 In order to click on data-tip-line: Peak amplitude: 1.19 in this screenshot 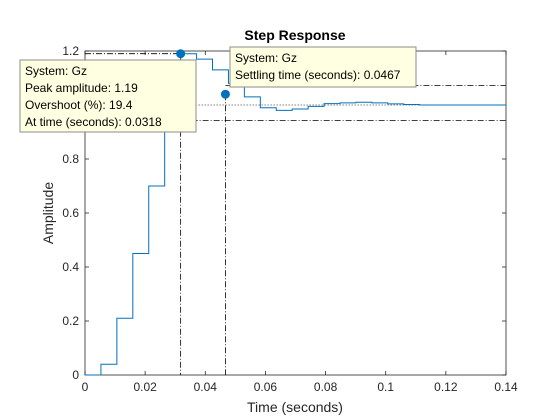, I will do `click(81, 88)`.